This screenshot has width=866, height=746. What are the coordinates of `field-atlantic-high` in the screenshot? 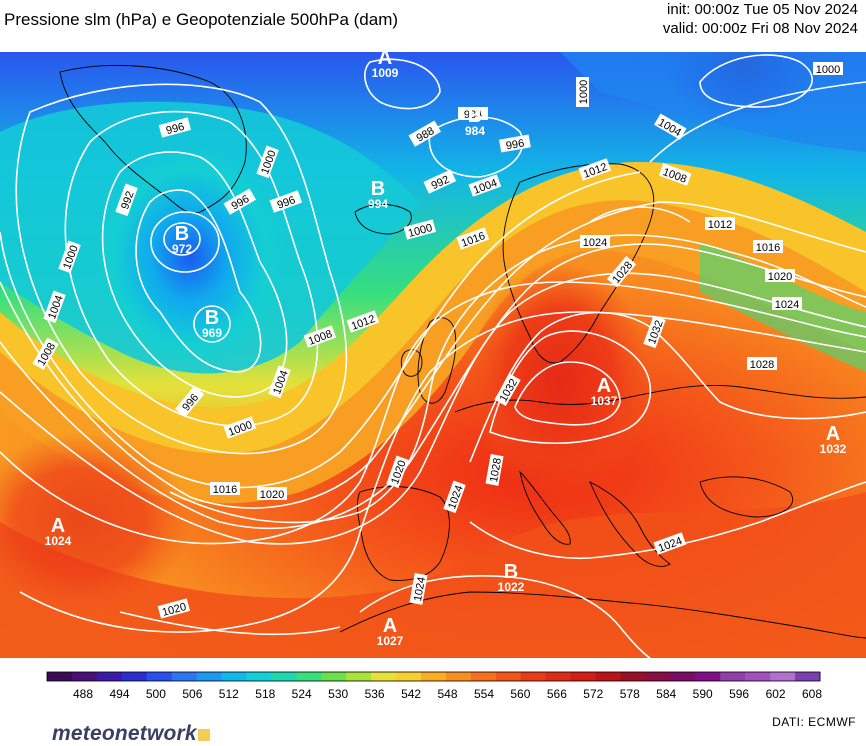 It's located at (95, 522).